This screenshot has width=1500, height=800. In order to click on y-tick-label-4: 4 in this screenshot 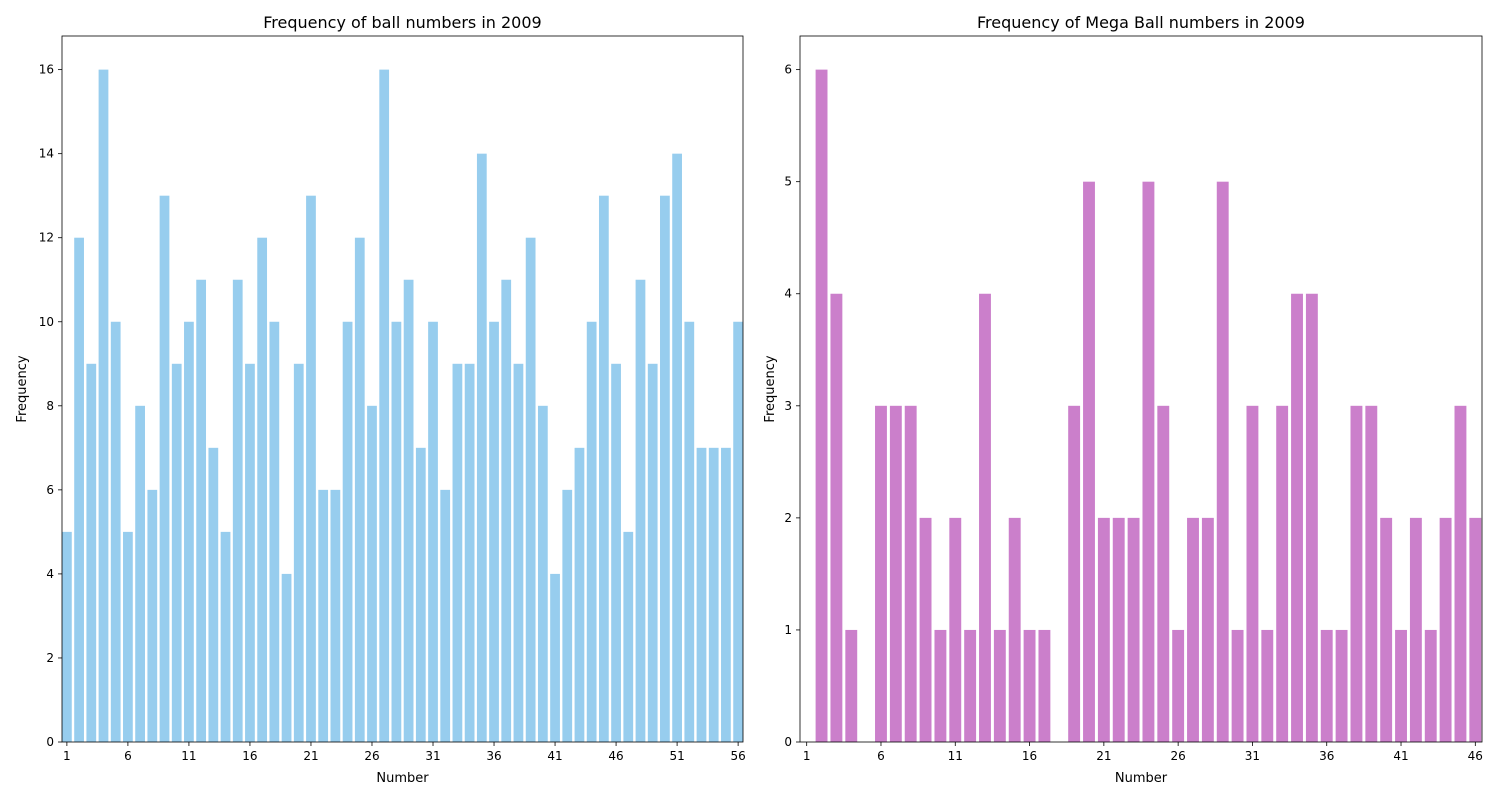, I will do `click(50, 574)`.